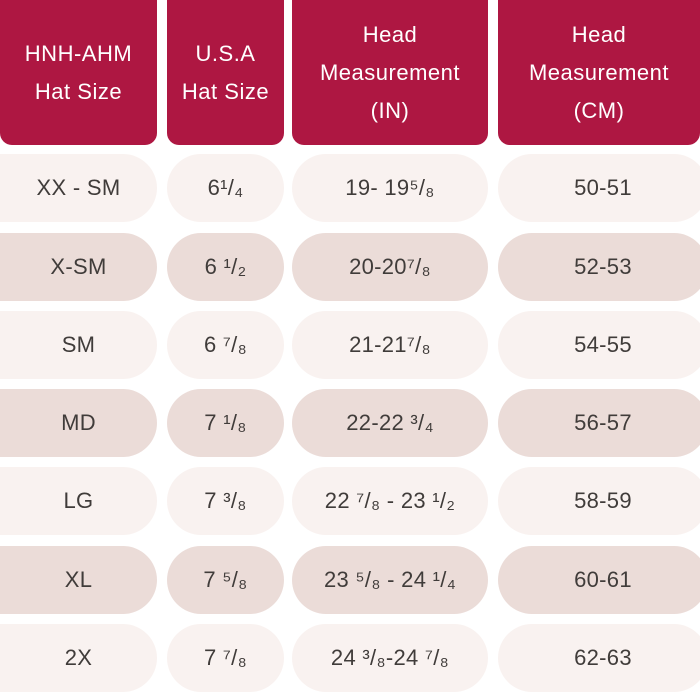 The width and height of the screenshot is (700, 700). Describe the element at coordinates (599, 110) in the screenshot. I see `header-line: (CM)` at that location.